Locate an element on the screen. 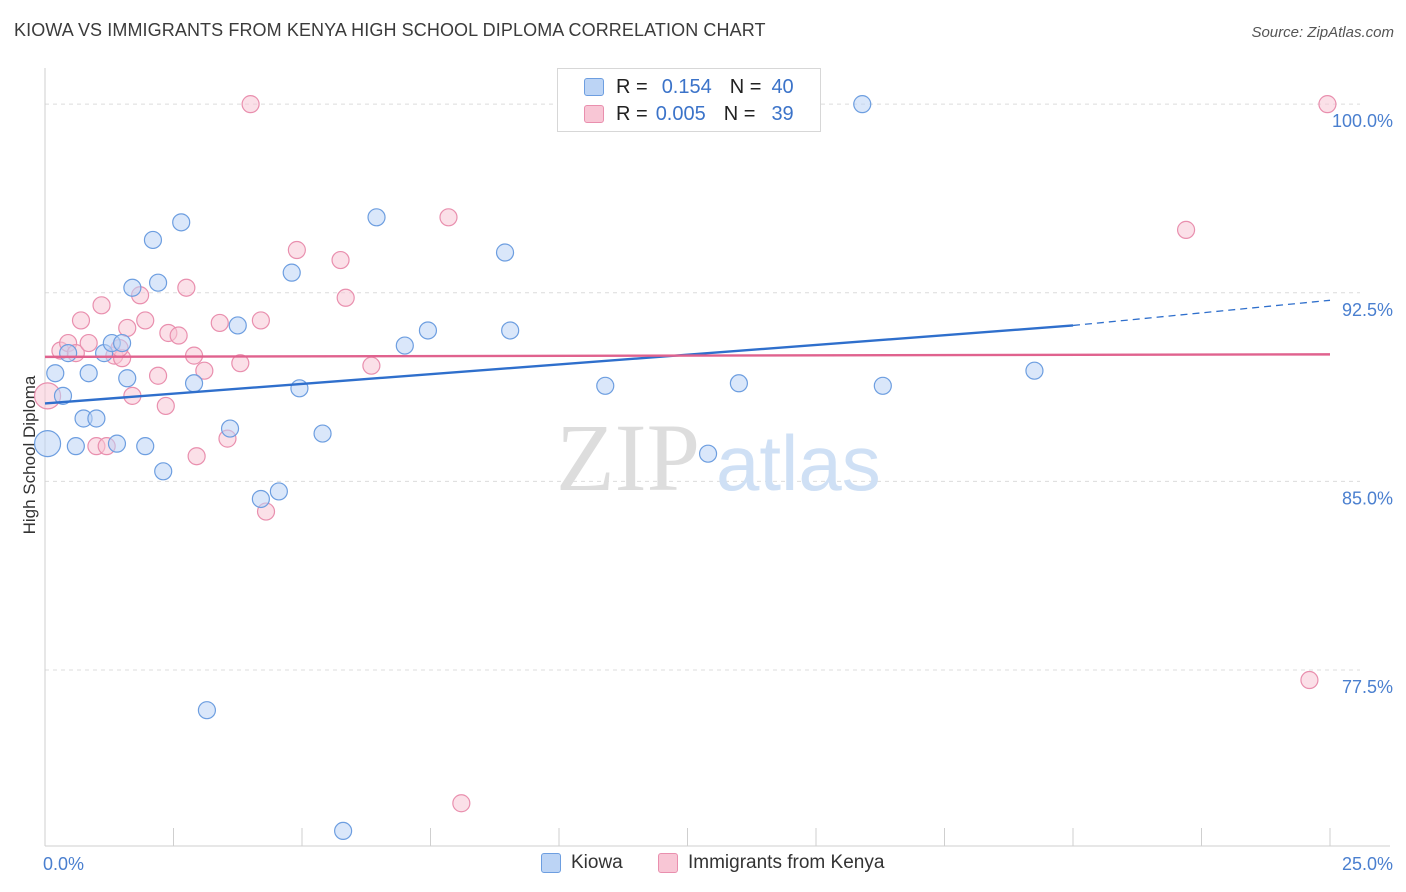  r-value: 0.005 is located at coordinates (680, 113).